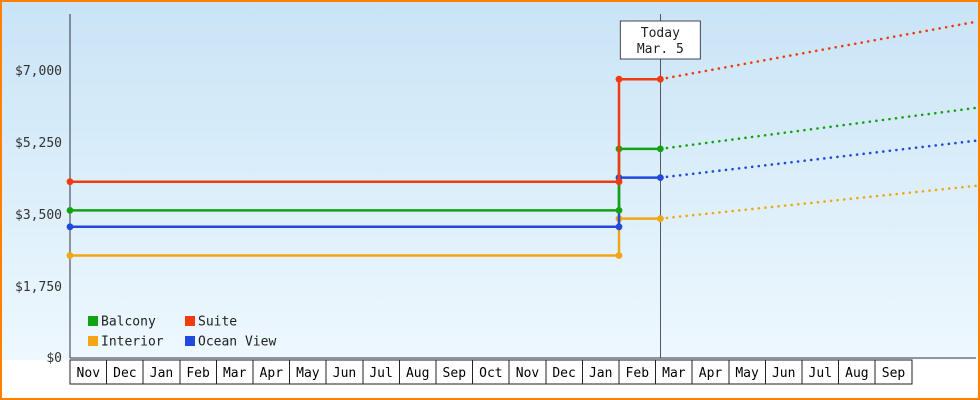 This screenshot has width=980, height=400. What do you see at coordinates (660, 49) in the screenshot?
I see `today-label-line2: Mar. 5` at bounding box center [660, 49].